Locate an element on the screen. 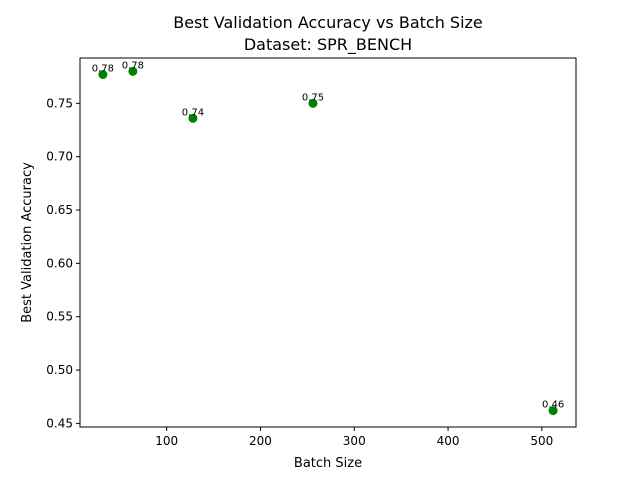 This screenshot has width=640, height=480. chart-title: Best Validation Accuracy vs Batch Size is located at coordinates (328, 22).